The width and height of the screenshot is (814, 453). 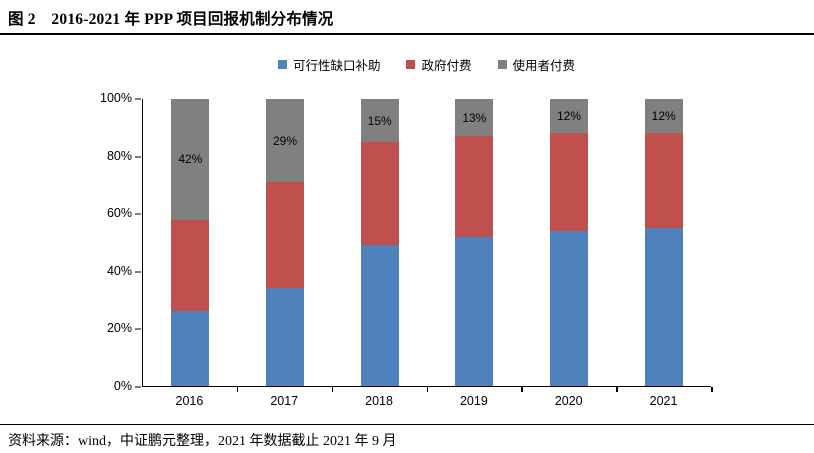 I want to click on y-axis-tick-label: 40%, so click(x=119, y=270).